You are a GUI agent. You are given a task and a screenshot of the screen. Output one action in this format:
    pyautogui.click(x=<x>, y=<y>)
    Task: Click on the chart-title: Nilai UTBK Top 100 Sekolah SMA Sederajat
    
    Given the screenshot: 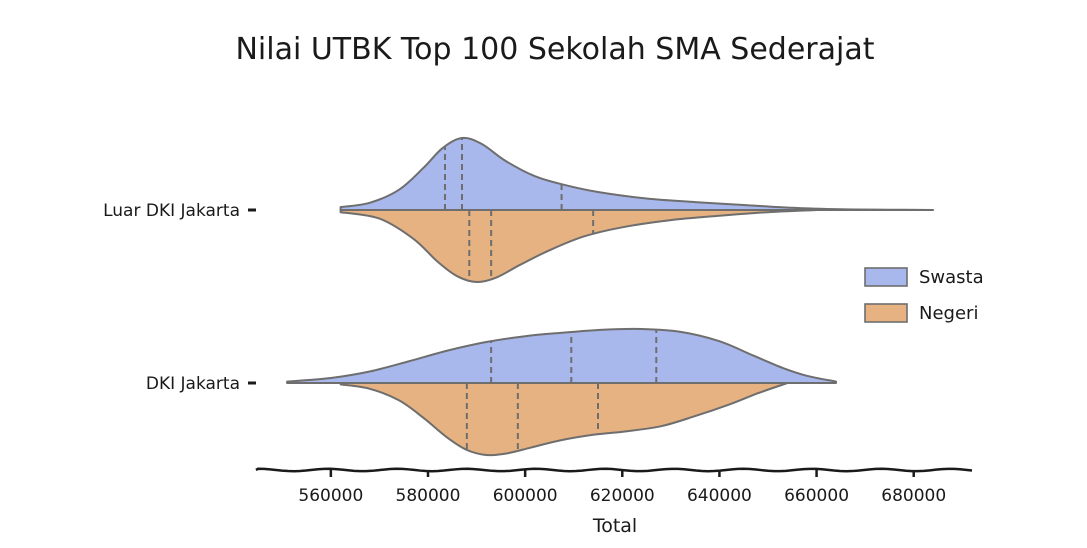 What is the action you would take?
    pyautogui.click(x=554, y=49)
    